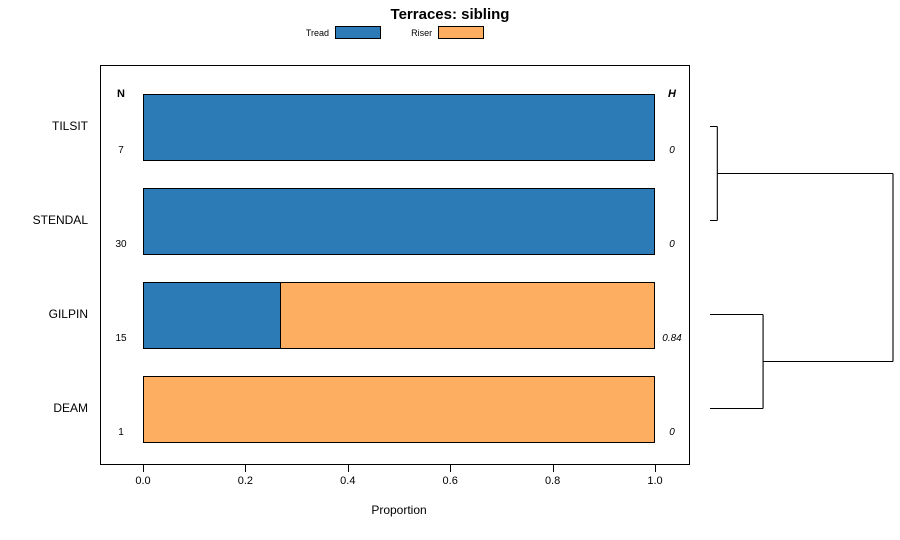 Image resolution: width=900 pixels, height=540 pixels. What do you see at coordinates (245, 481) in the screenshot?
I see `x-tick-label: 0.2` at bounding box center [245, 481].